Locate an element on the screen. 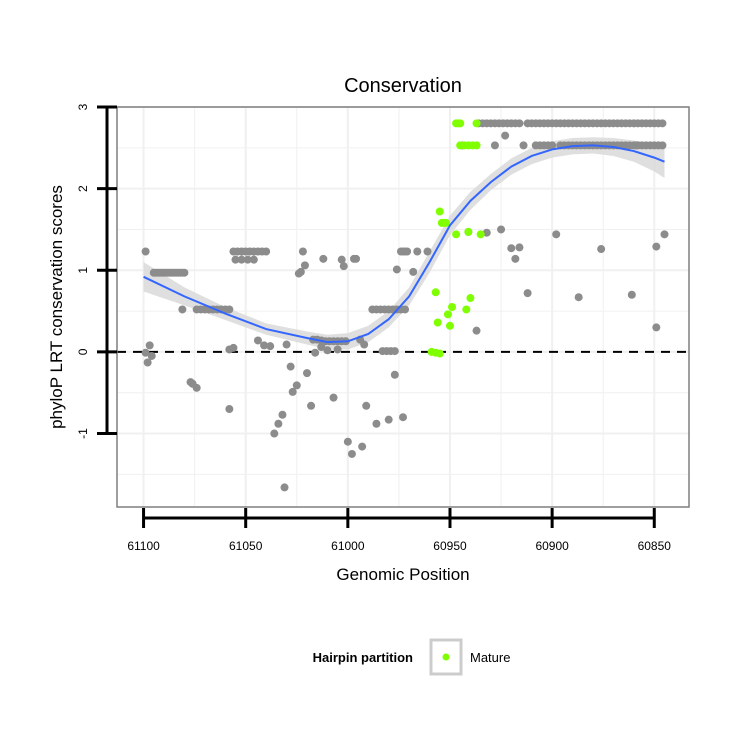 The height and width of the screenshot is (750, 750). y-tick-label: 3 is located at coordinates (83, 106).